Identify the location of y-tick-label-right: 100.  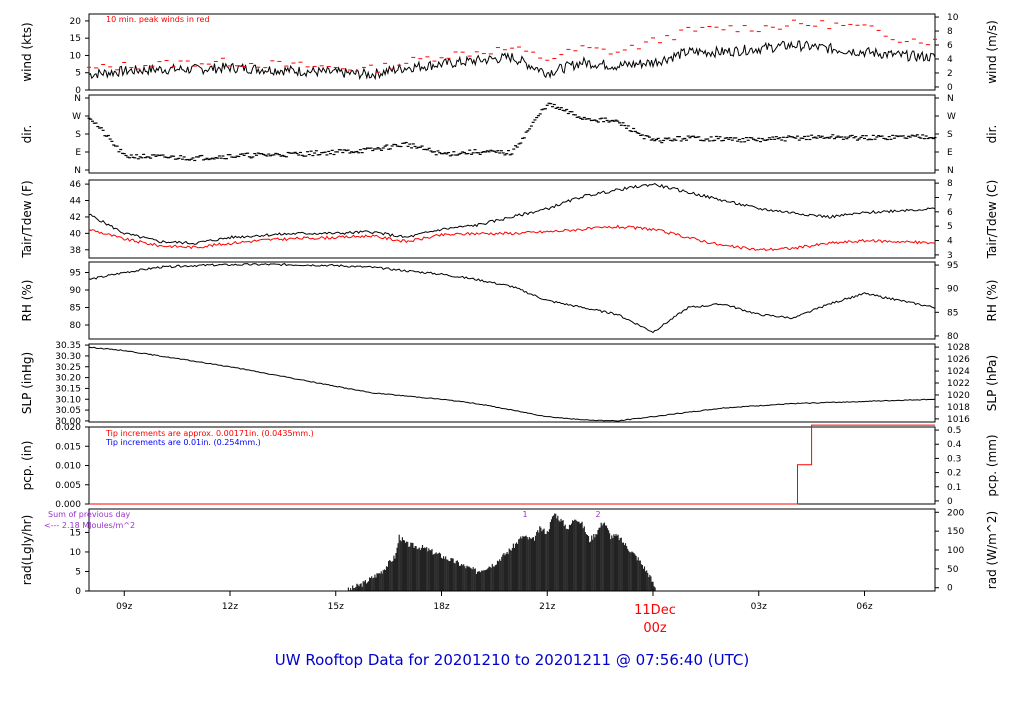
(955, 551).